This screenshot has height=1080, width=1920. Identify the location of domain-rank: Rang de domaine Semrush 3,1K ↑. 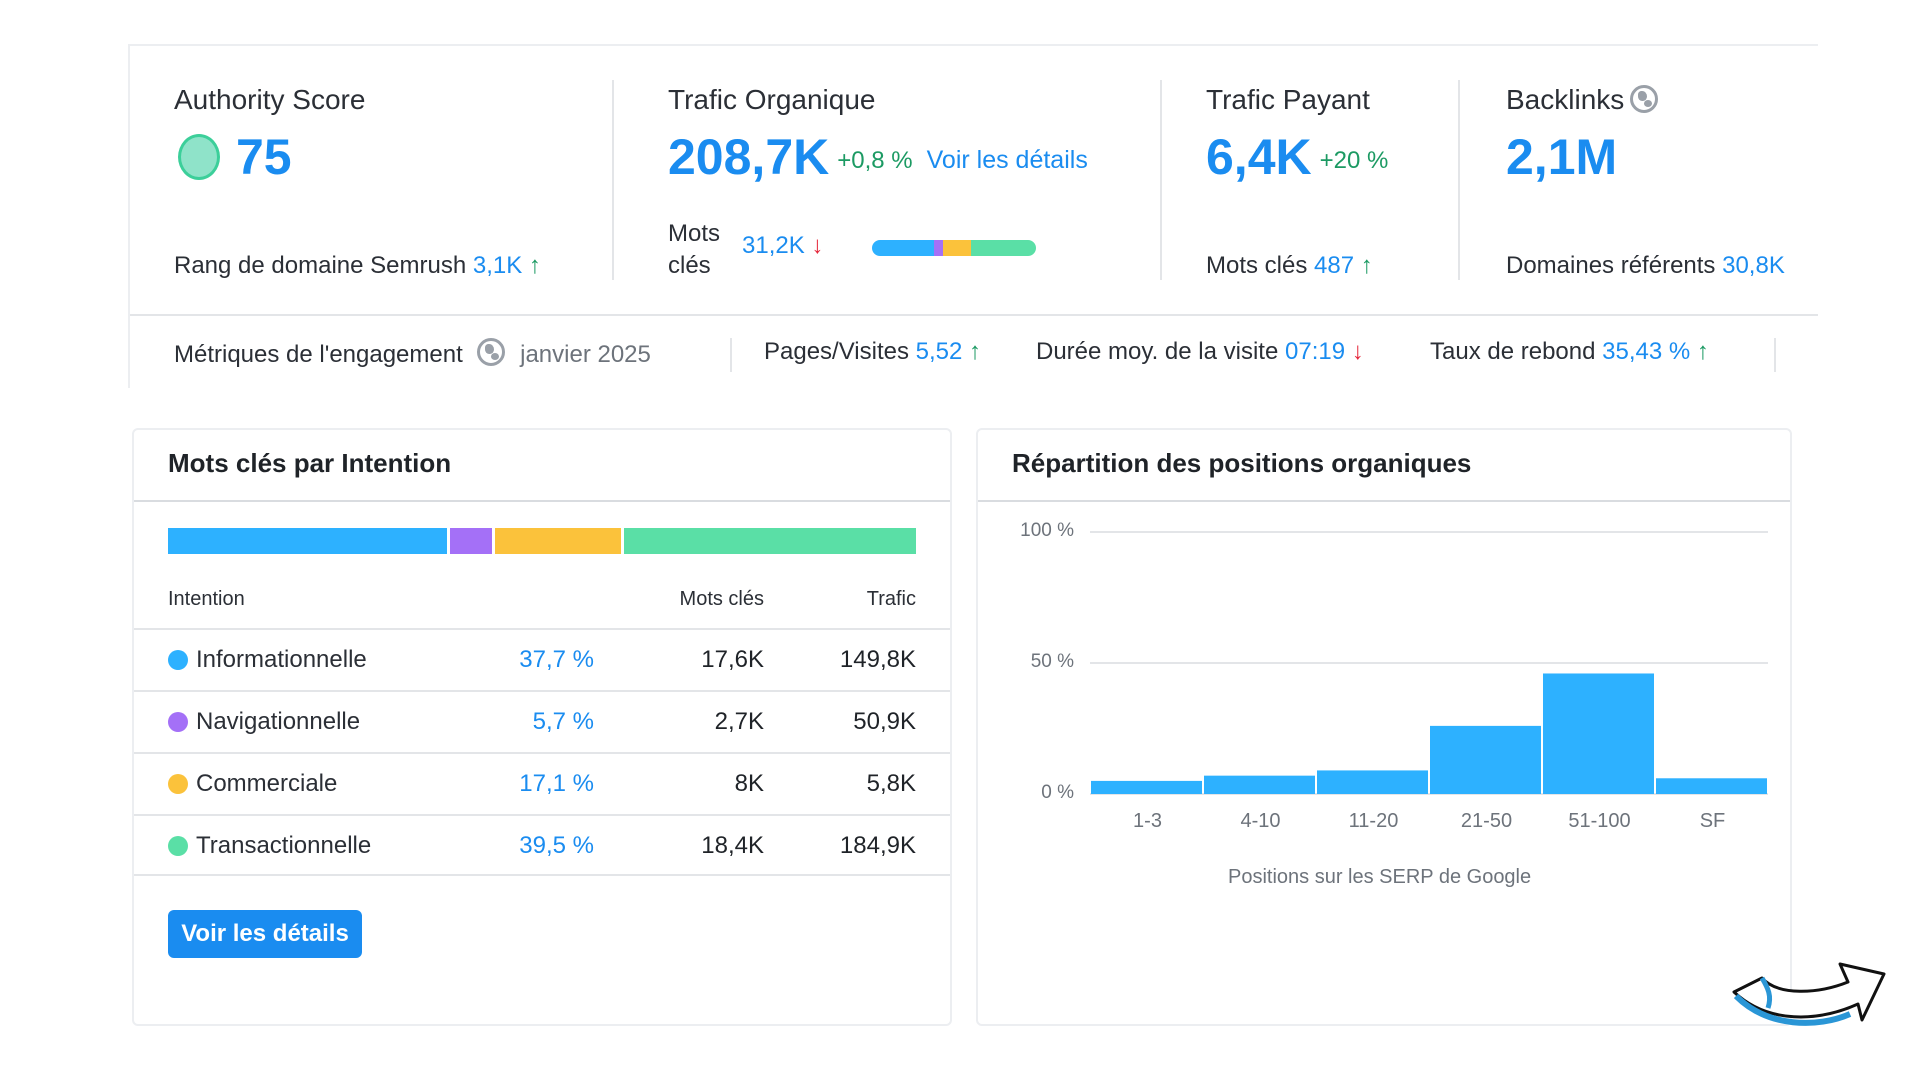
(357, 266).